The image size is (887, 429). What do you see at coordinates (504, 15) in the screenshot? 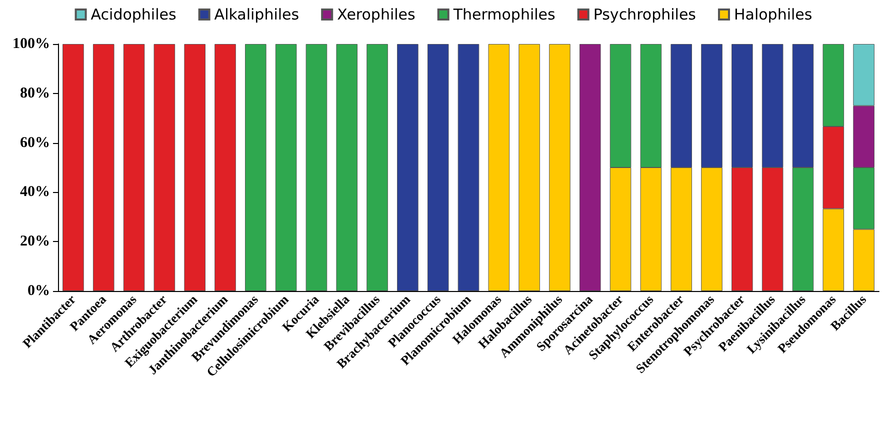
I see `legend-label: Thermophiles` at bounding box center [504, 15].